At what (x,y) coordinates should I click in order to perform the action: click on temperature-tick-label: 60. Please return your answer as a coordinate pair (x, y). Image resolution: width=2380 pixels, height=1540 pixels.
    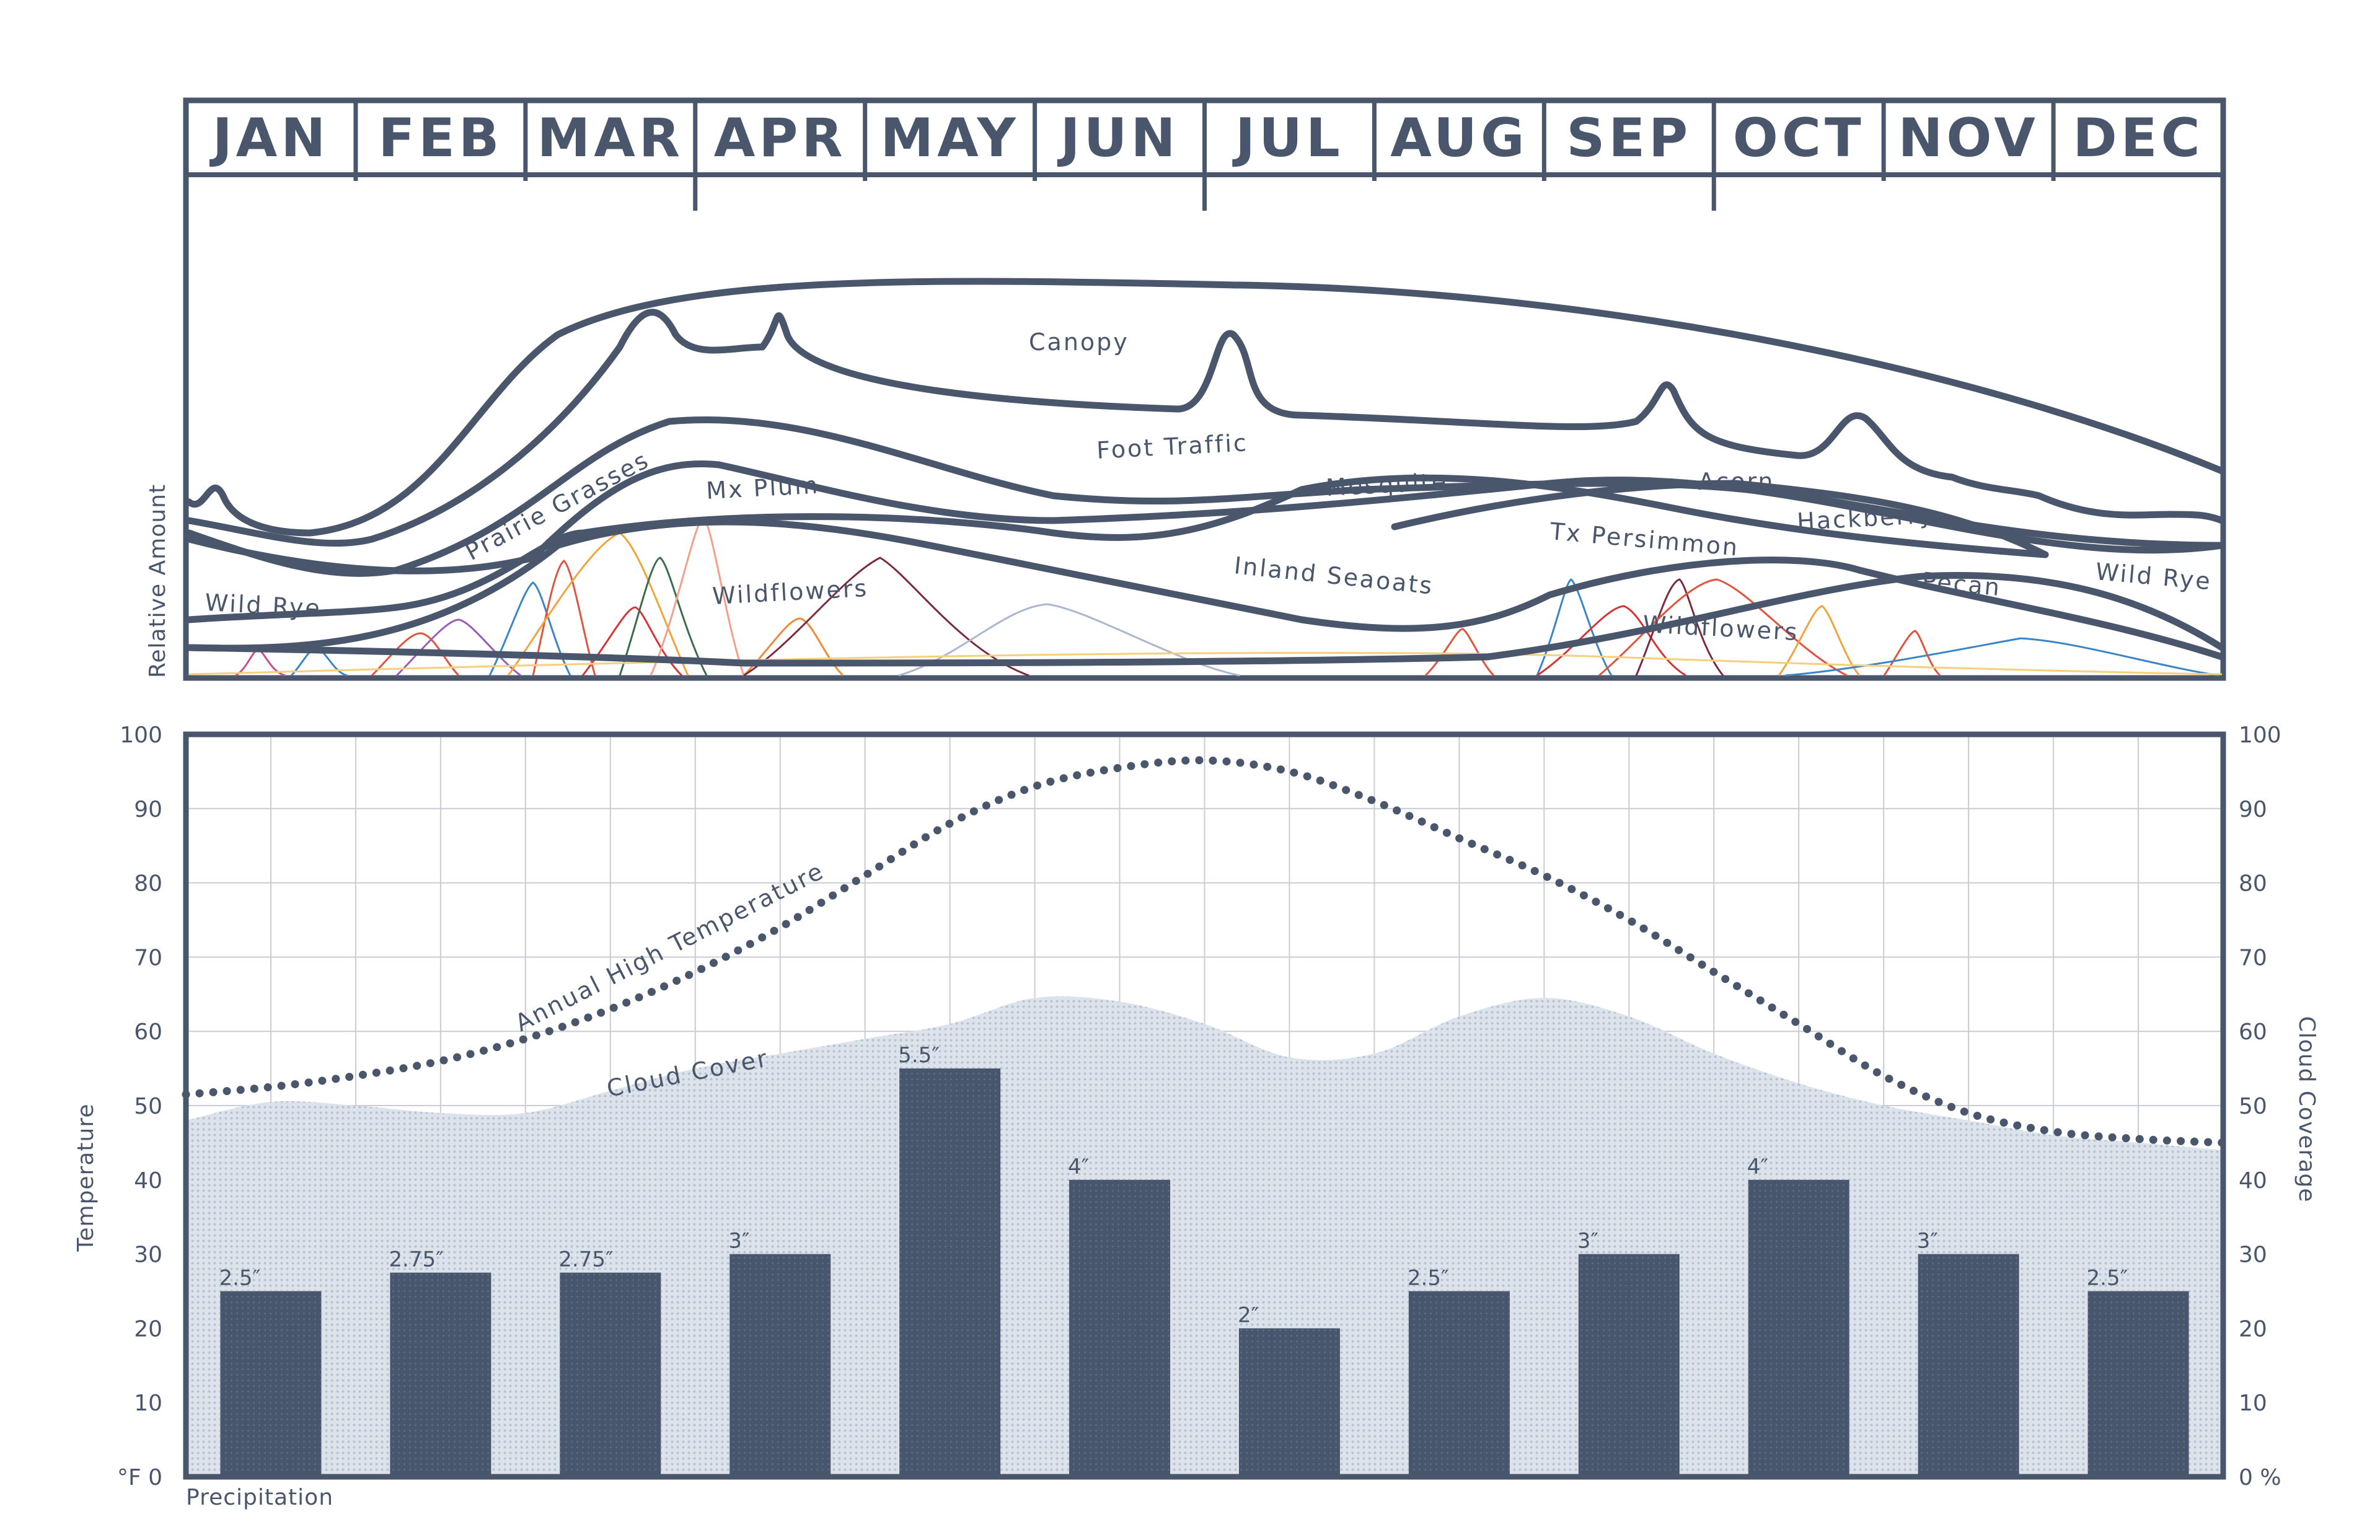
    Looking at the image, I should click on (148, 1032).